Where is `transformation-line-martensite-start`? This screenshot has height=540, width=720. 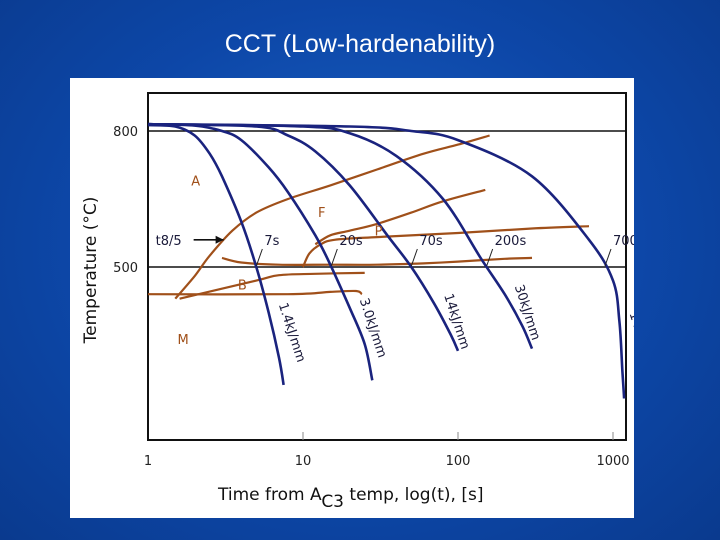 transformation-line-martensite-start is located at coordinates (255, 292).